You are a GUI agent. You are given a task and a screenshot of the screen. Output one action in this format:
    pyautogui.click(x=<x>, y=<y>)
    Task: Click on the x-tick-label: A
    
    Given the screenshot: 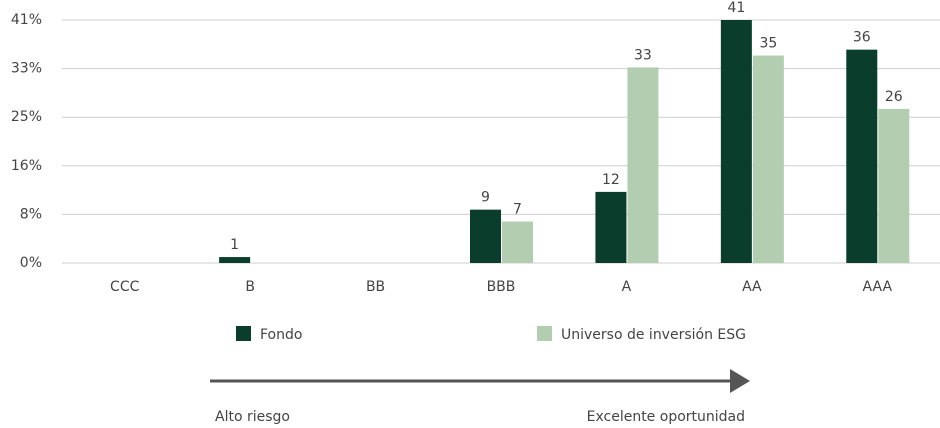 What is the action you would take?
    pyautogui.click(x=627, y=287)
    